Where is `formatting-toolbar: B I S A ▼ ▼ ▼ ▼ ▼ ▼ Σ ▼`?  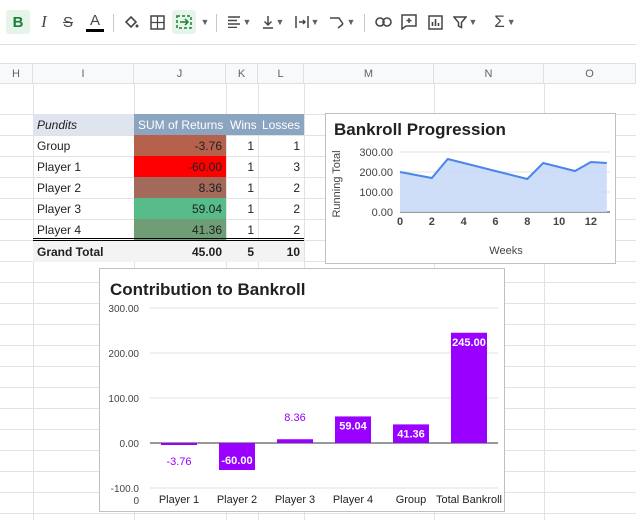
formatting-toolbar: B I S A ▼ ▼ ▼ ▼ ▼ ▼ Σ ▼ is located at coordinates (318, 22).